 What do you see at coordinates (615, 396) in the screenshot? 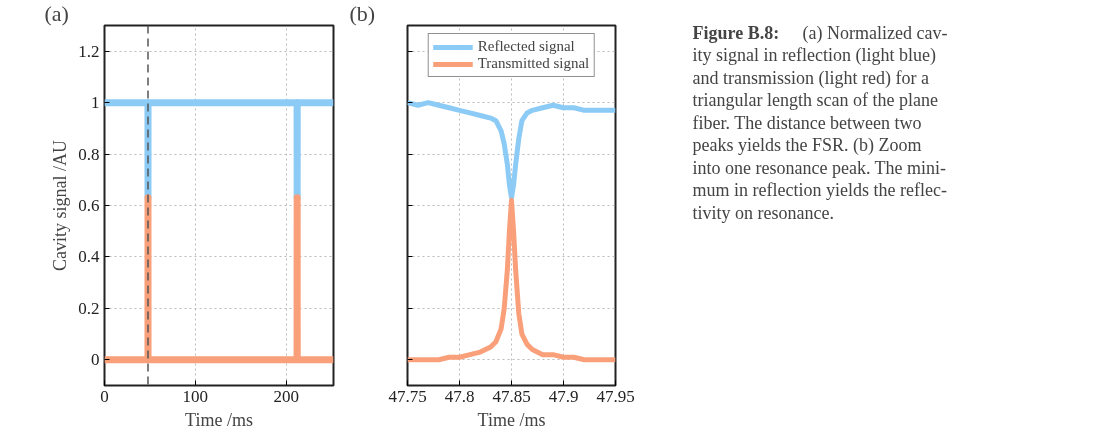
I see `x-tick-label: 47.95` at bounding box center [615, 396].